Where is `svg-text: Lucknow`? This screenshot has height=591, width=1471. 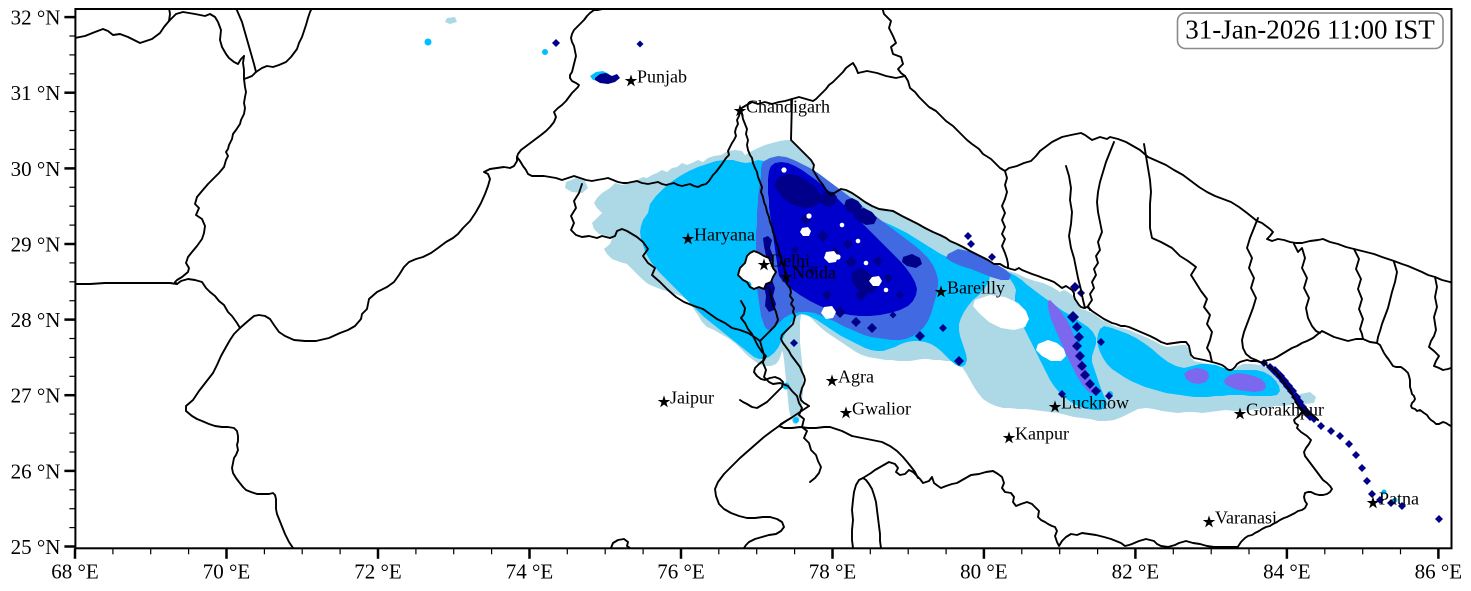 svg-text: Lucknow is located at coordinates (1095, 403).